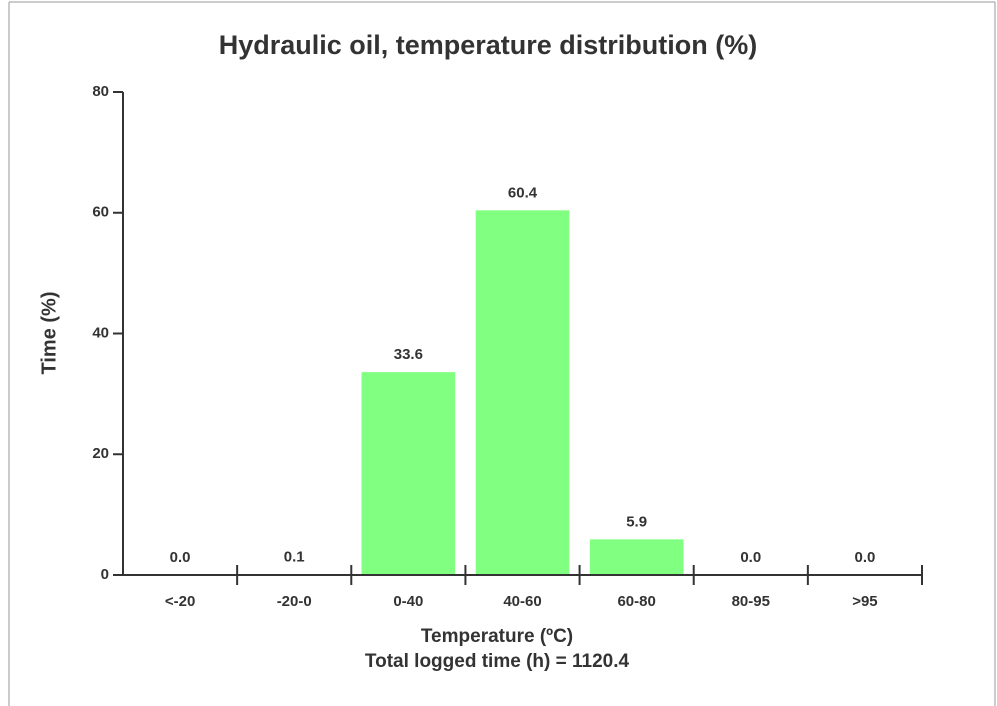 Image resolution: width=997 pixels, height=706 pixels. Describe the element at coordinates (523, 192) in the screenshot. I see `value-label: 60.4` at that location.